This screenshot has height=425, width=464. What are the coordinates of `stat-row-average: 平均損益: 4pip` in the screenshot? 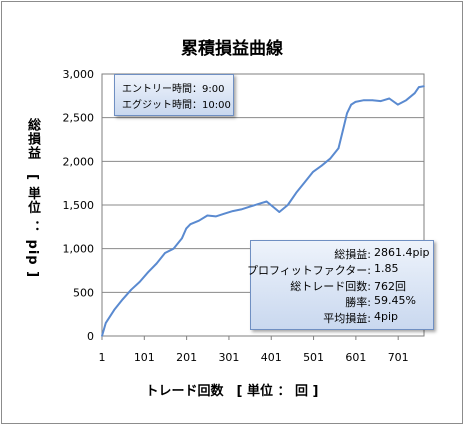 It's located at (342, 317).